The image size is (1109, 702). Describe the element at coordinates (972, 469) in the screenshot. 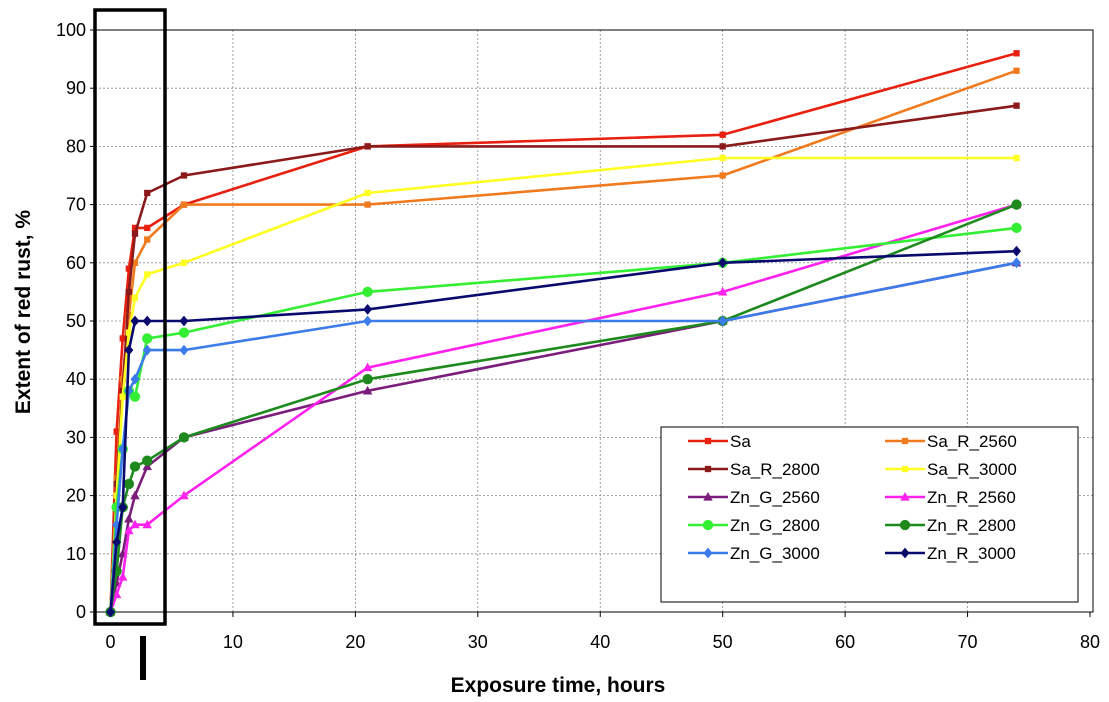

I see `legend-label: Sa_R_3000` at that location.